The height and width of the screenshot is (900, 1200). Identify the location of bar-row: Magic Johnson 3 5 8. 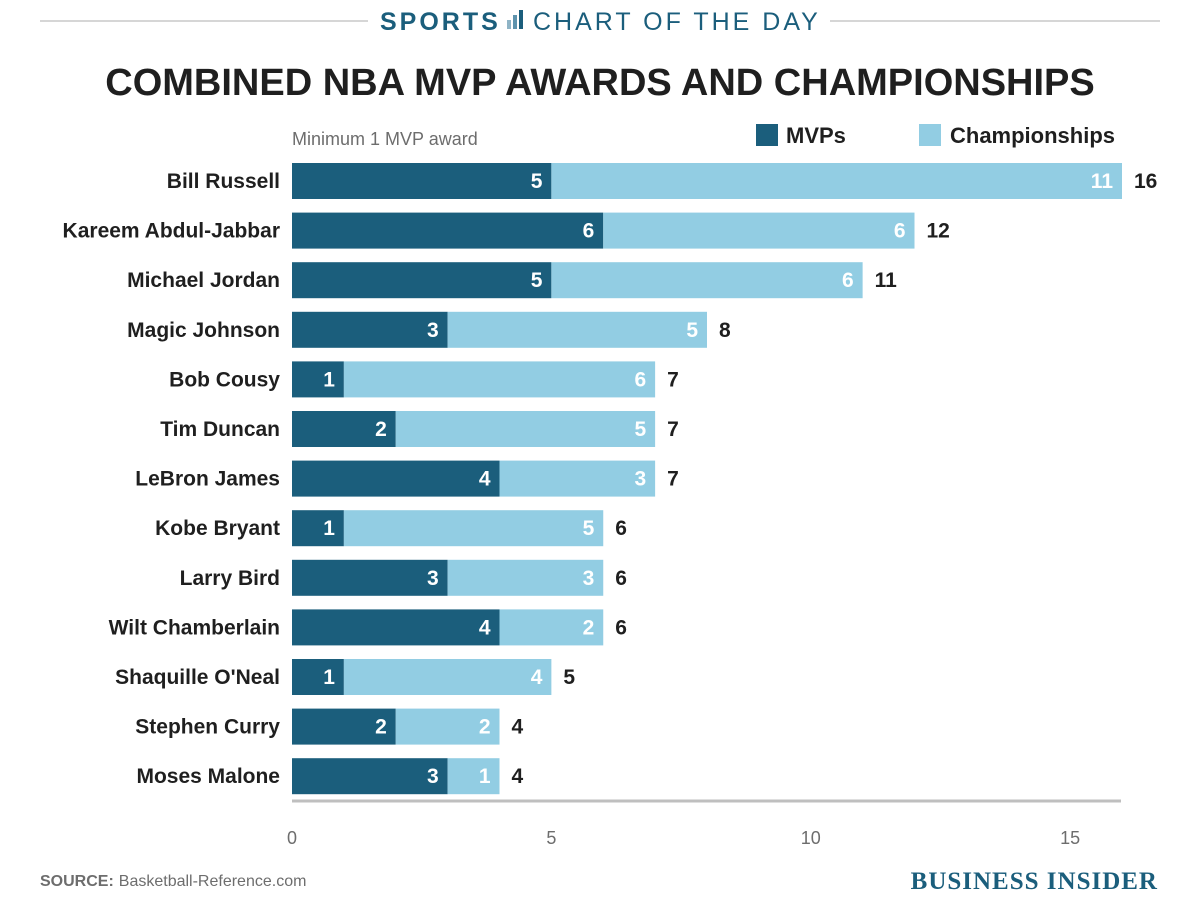
(429, 329).